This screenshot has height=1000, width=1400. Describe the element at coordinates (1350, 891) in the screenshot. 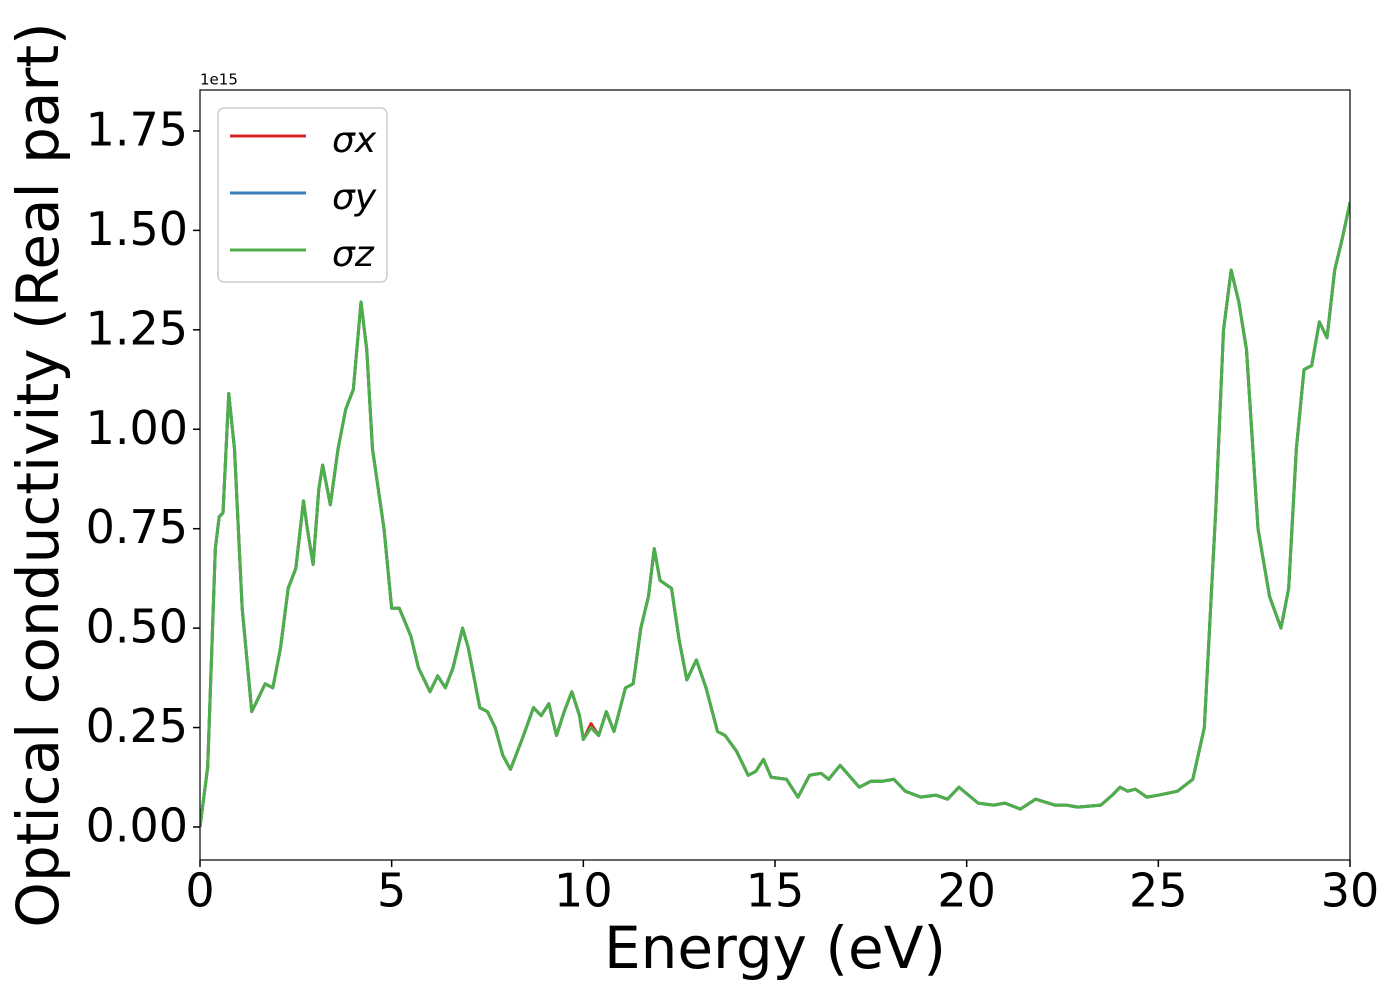

I see `x-tick-label: 30` at that location.